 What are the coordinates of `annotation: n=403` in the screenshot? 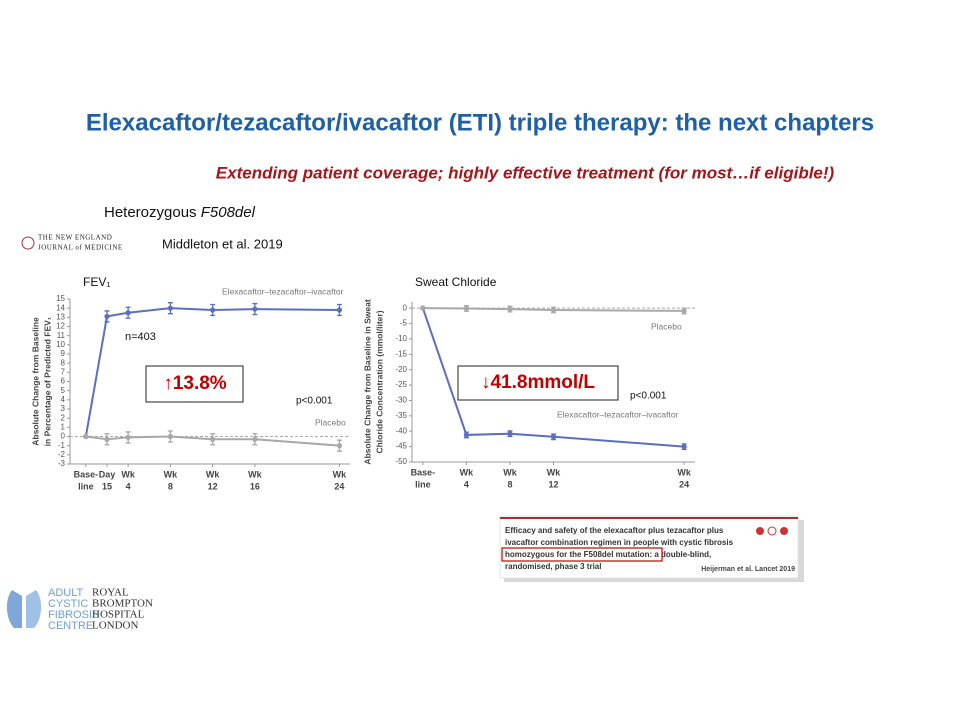 It's located at (140, 337).